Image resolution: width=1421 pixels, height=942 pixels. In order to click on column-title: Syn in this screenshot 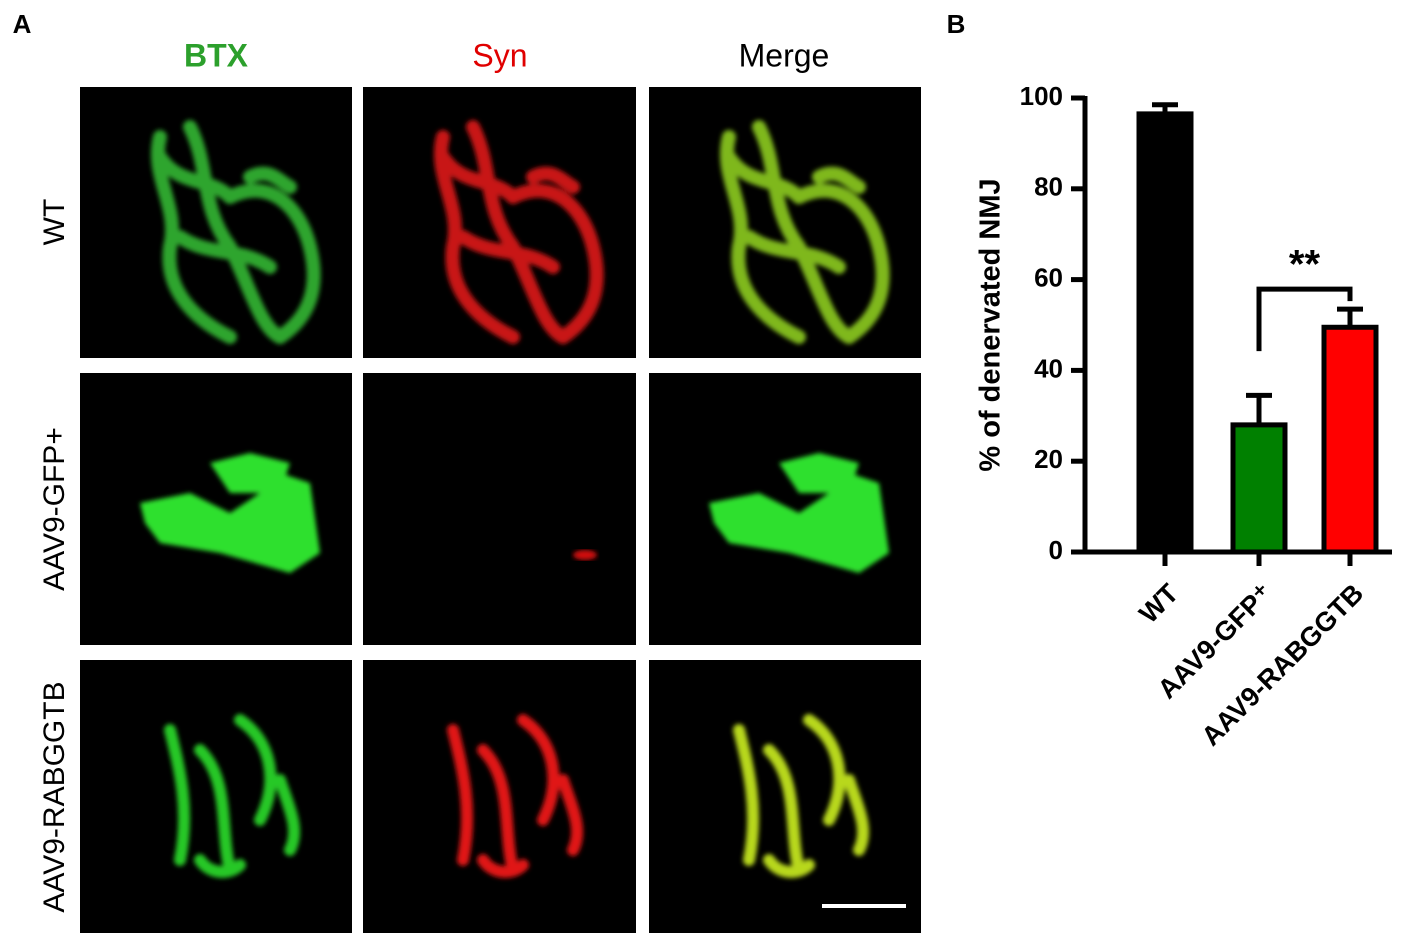, I will do `click(499, 55)`.